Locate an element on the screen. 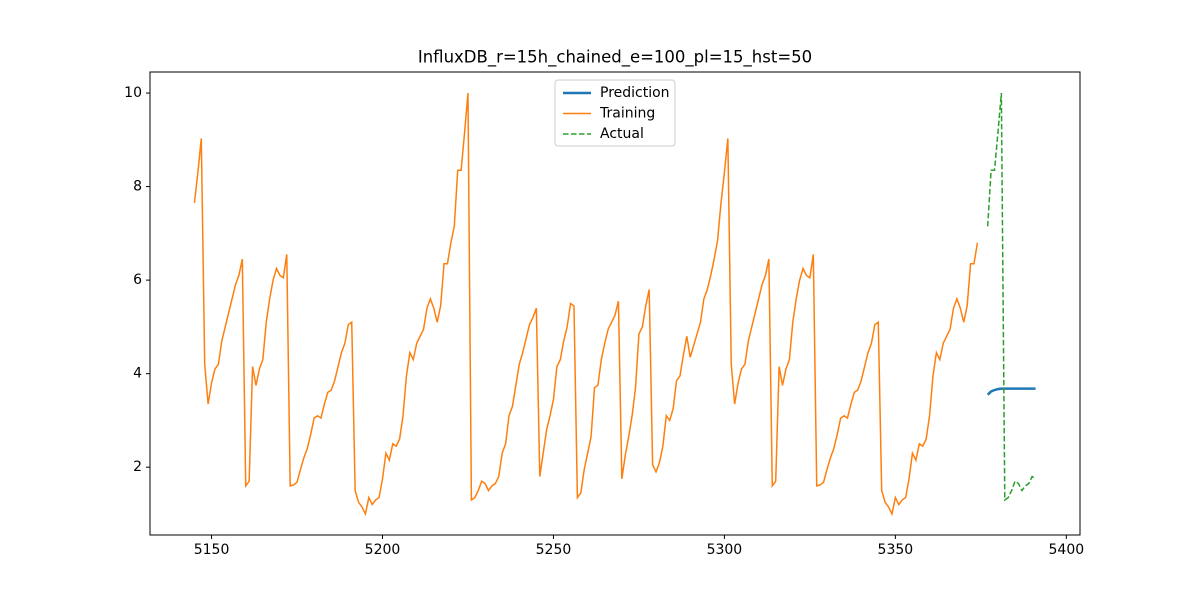  x-tick-label: 5250 is located at coordinates (554, 550).